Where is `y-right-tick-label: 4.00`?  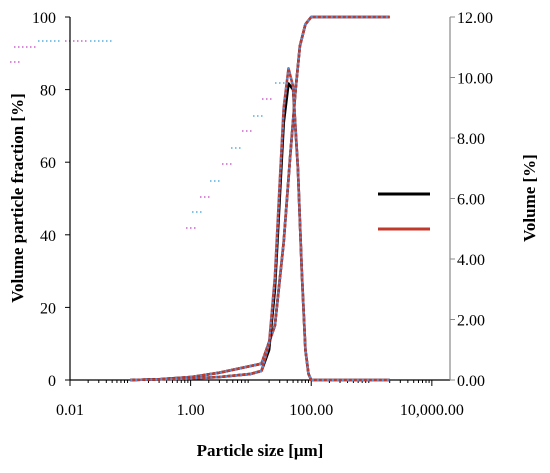
y-right-tick-label: 4.00 is located at coordinates (471, 260).